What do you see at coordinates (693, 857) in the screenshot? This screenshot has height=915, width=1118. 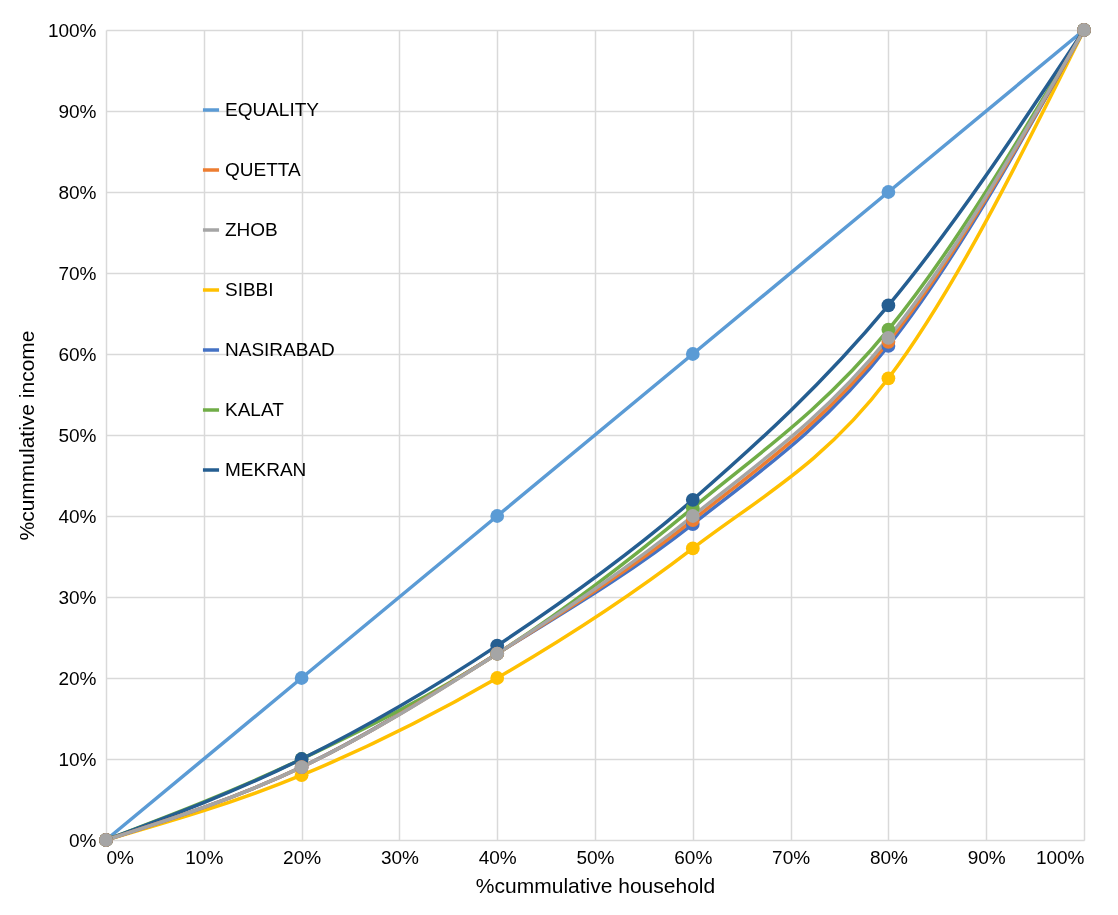 I see `x-tick-label: 60%` at bounding box center [693, 857].